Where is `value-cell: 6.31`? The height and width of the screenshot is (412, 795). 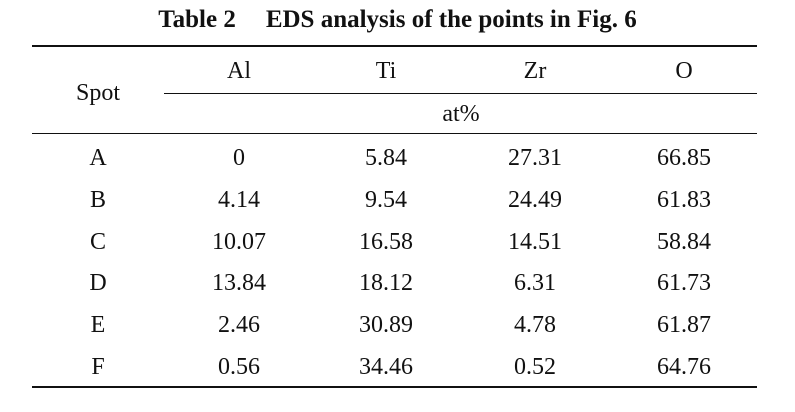
value-cell: 6.31 is located at coordinates (535, 283).